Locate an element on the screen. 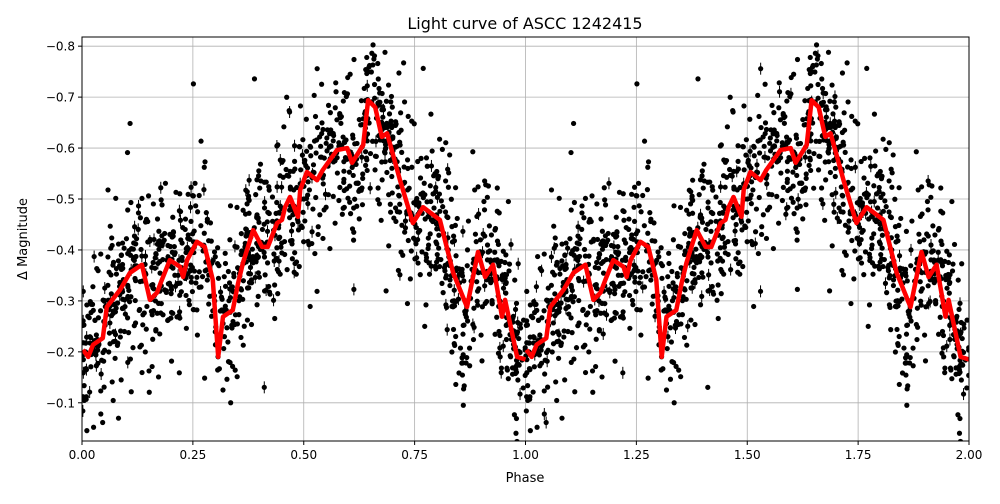  y-tick-label: −0.7 is located at coordinates (60, 98).